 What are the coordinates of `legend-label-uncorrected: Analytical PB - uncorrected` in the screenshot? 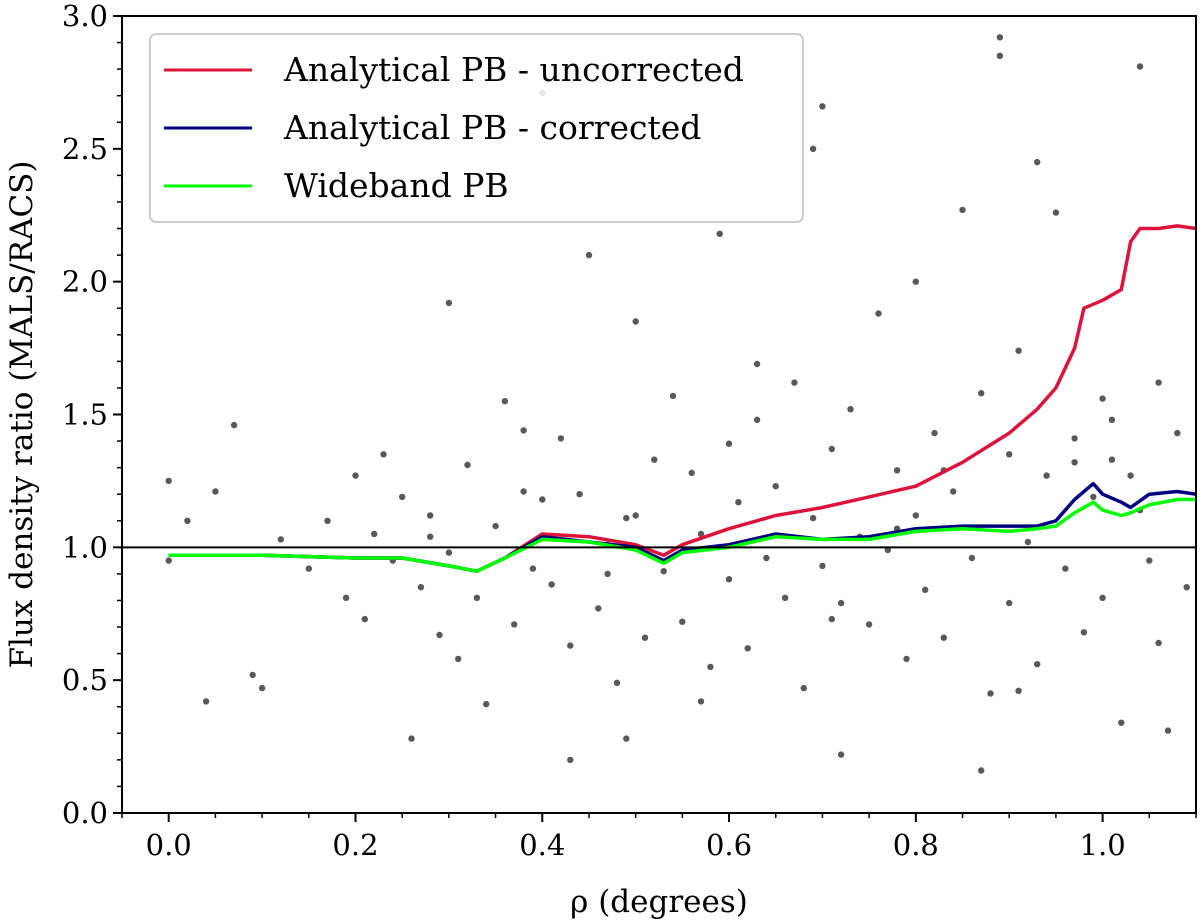 It's located at (513, 69).